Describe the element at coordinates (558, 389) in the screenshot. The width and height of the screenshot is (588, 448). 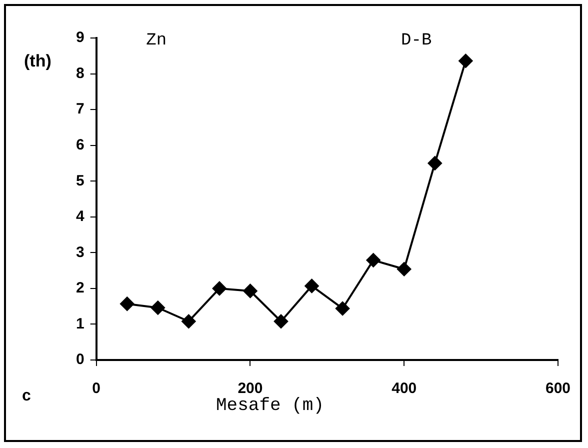
I see `x-tick-label: 600` at that location.